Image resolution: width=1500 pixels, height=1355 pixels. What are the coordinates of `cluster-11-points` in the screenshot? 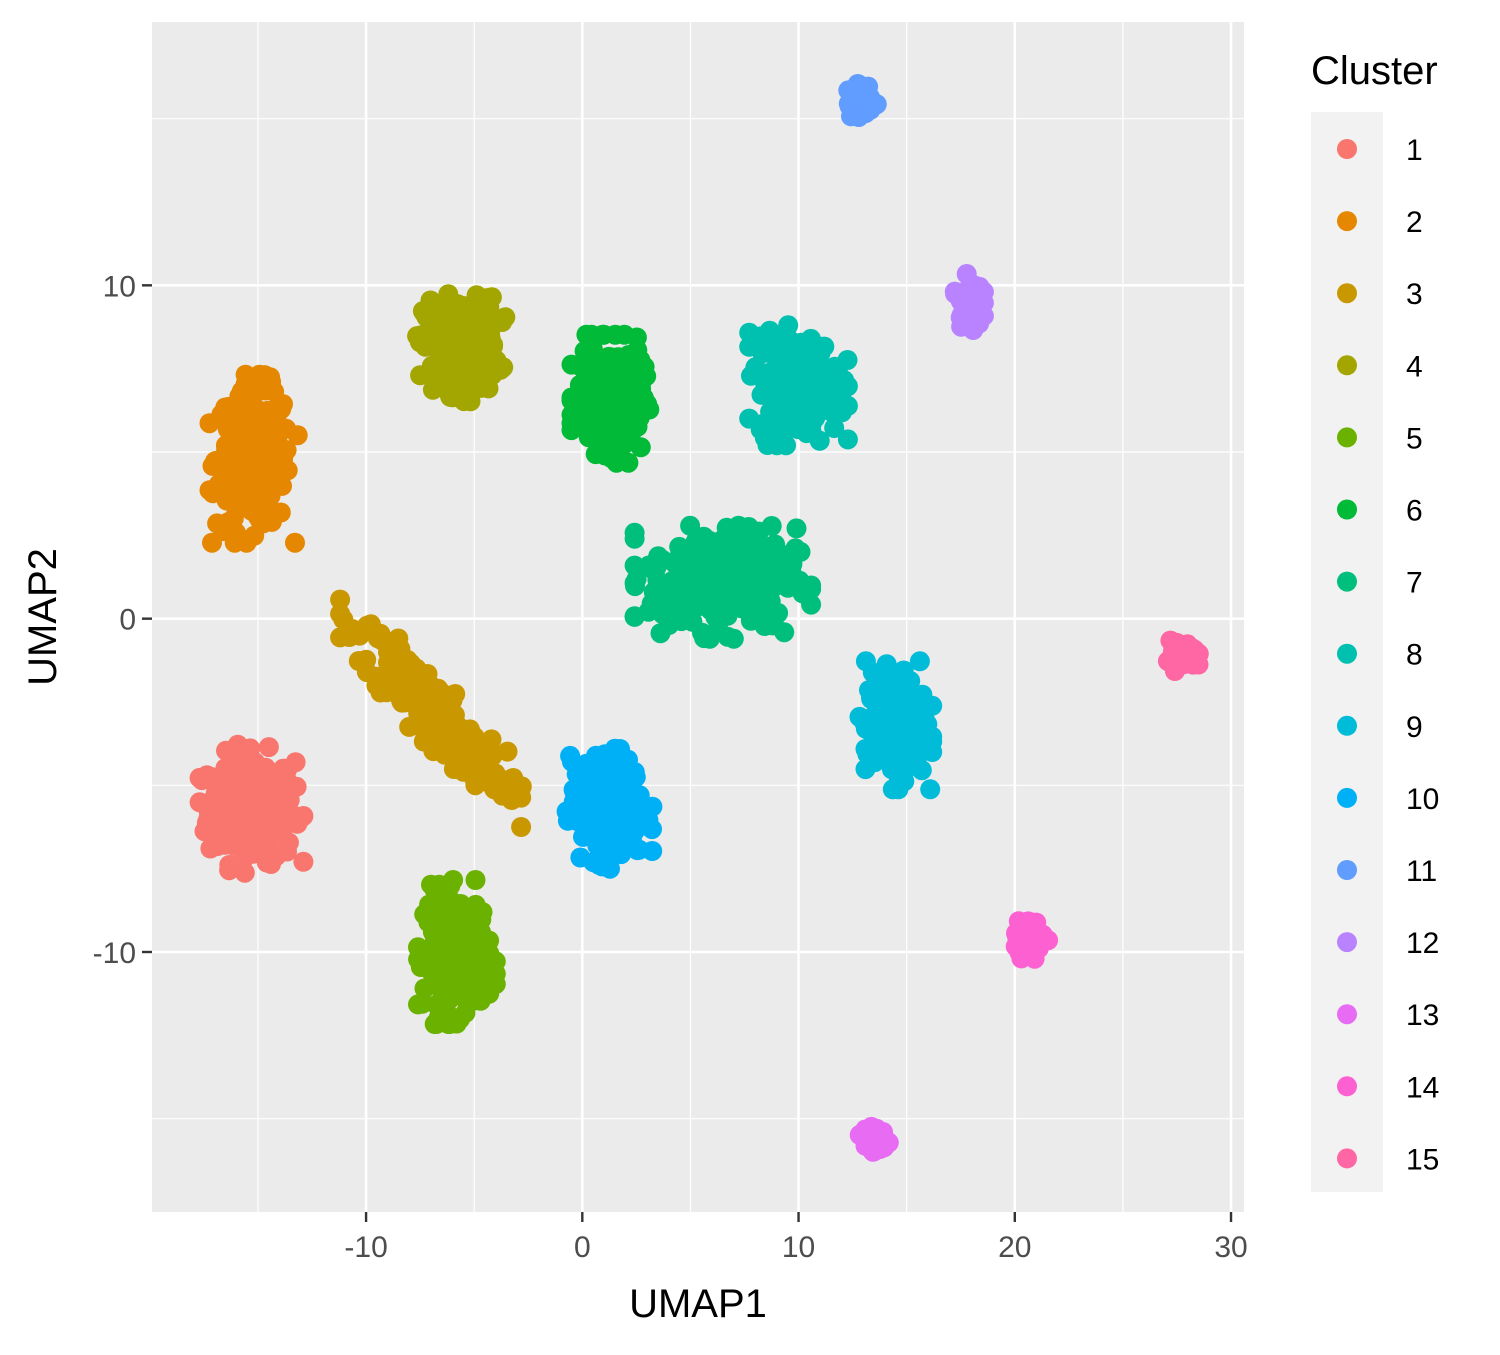 It's located at (862, 100).